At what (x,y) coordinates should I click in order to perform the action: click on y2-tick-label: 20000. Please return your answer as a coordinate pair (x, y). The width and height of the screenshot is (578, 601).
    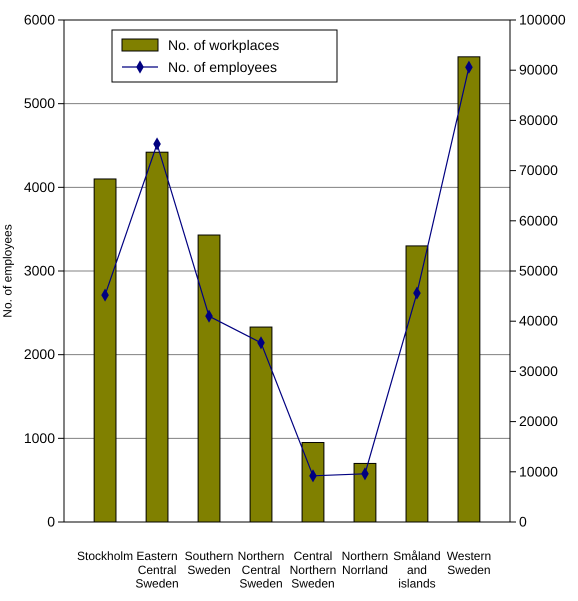
    Looking at the image, I should click on (538, 421).